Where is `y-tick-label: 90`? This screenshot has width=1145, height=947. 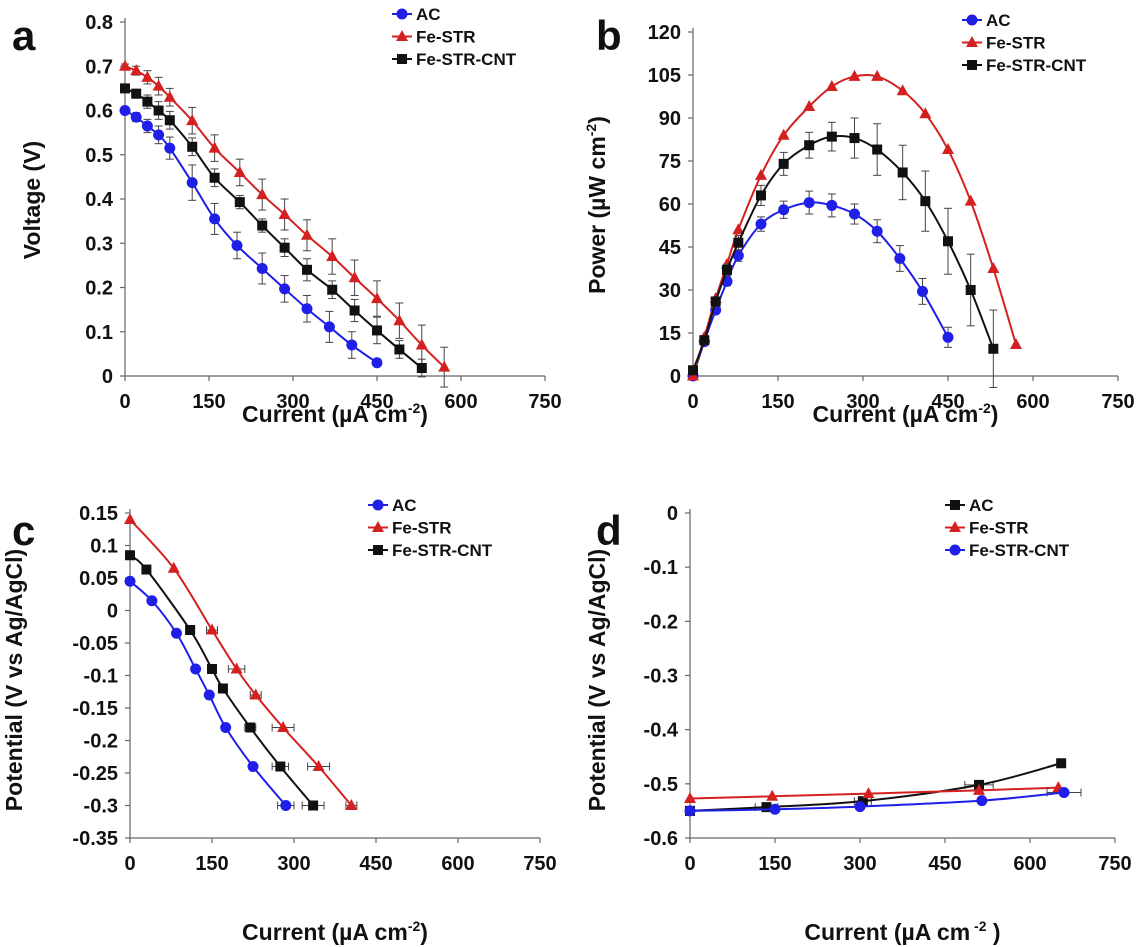
y-tick-label: 90 is located at coordinates (670, 119).